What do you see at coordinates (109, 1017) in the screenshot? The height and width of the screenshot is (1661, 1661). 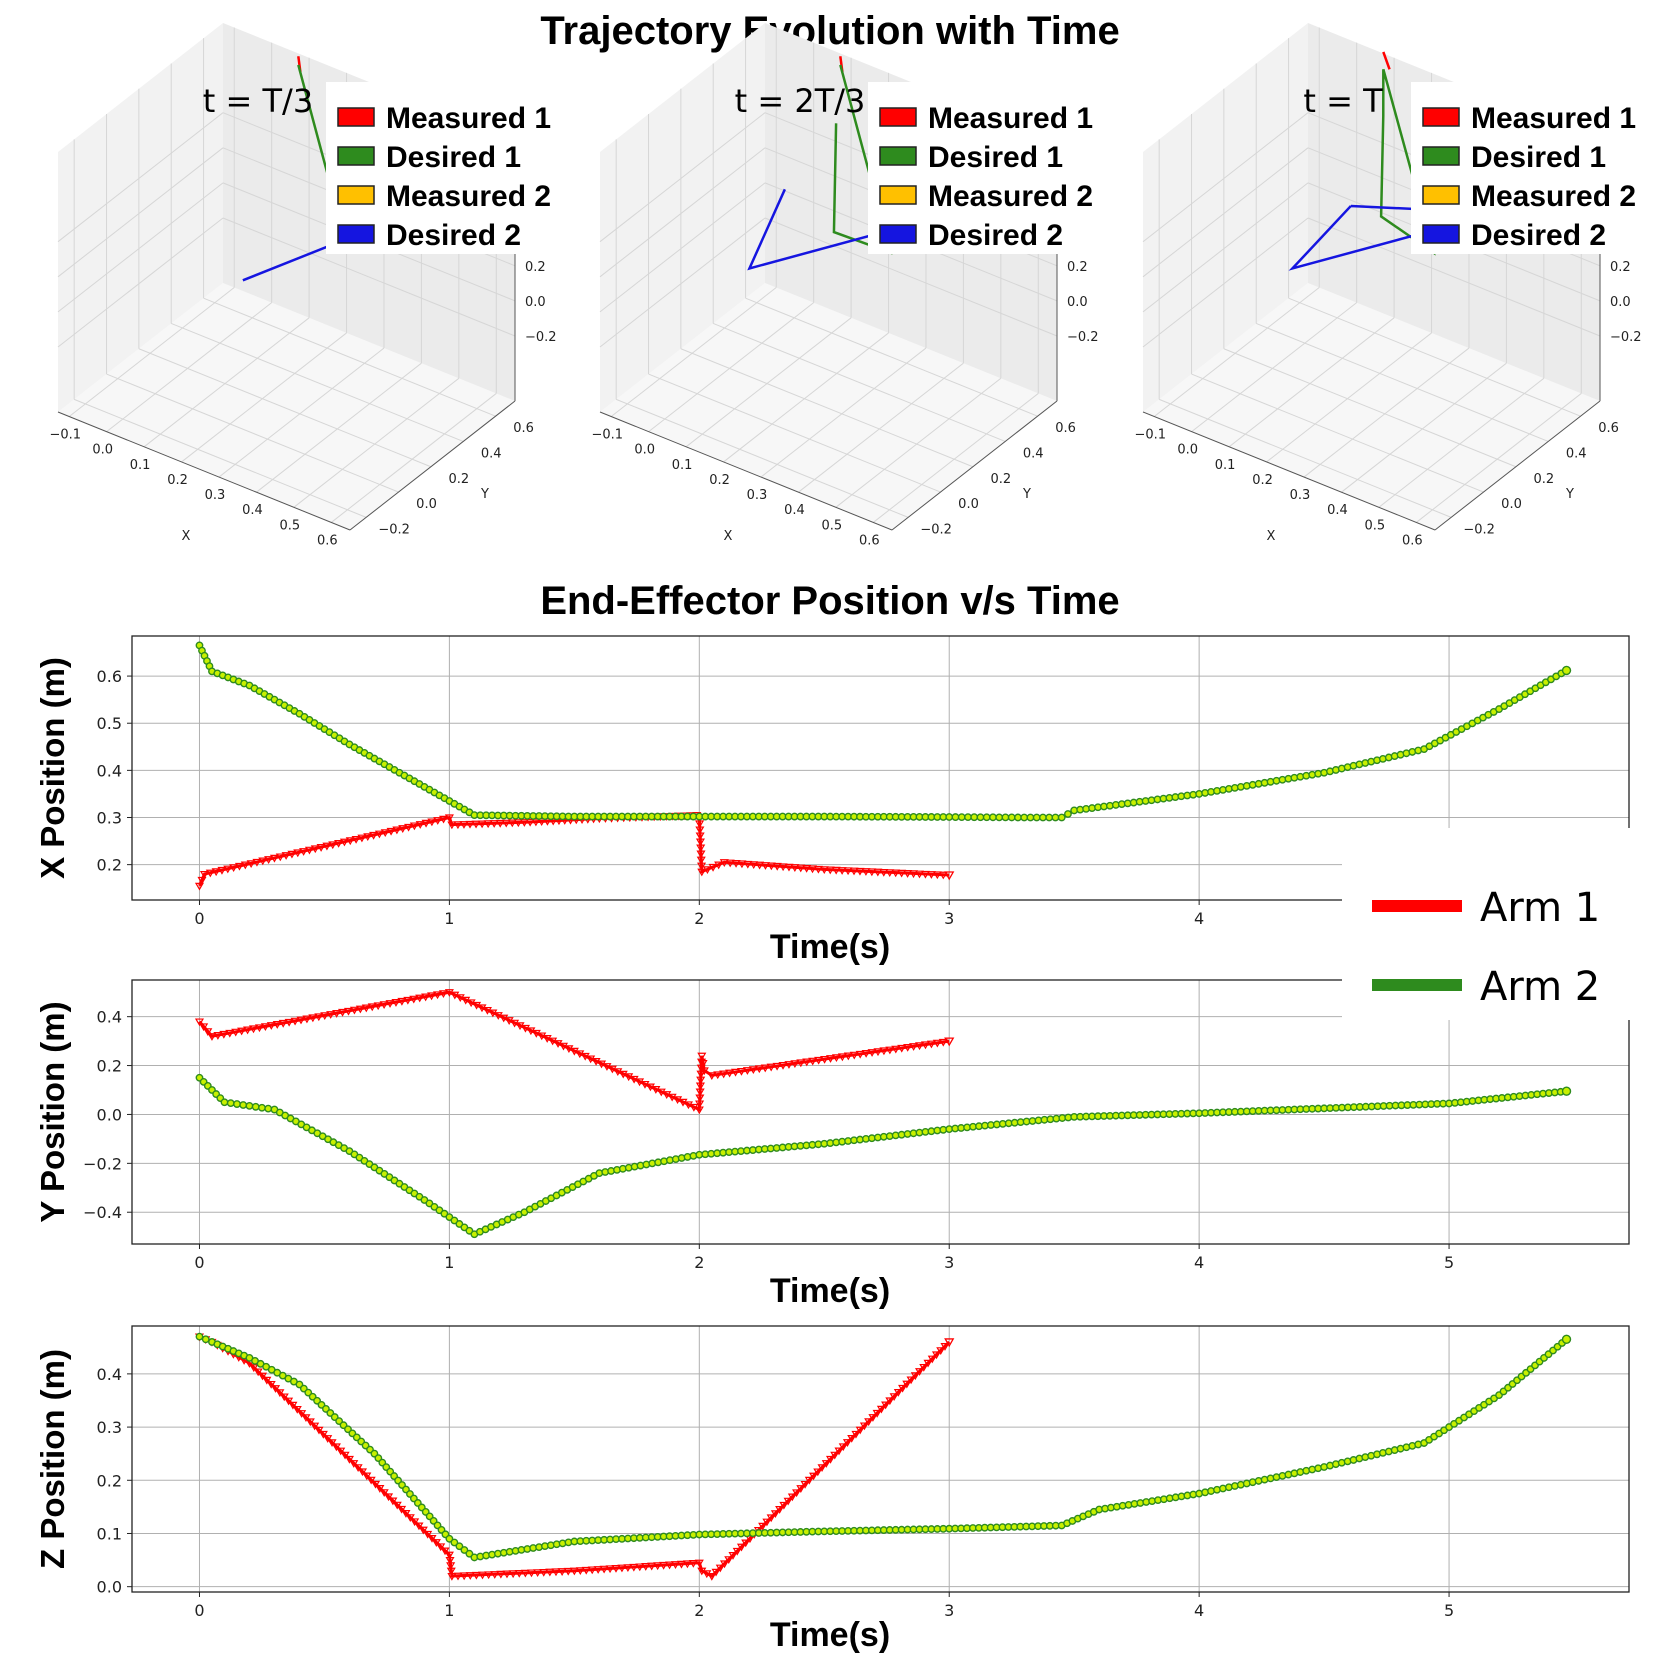 I see `y-tick-label: 0.4` at bounding box center [109, 1017].